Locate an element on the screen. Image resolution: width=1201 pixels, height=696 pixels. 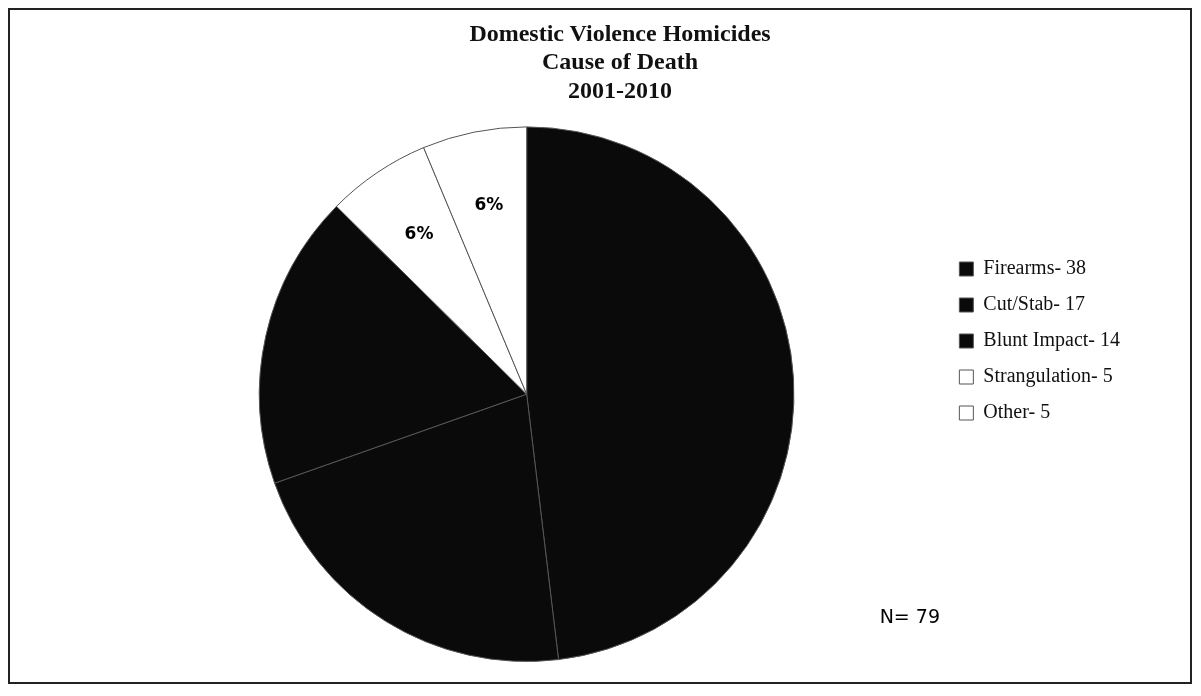
legend-label: Strangulation- 5 is located at coordinates (1048, 376).